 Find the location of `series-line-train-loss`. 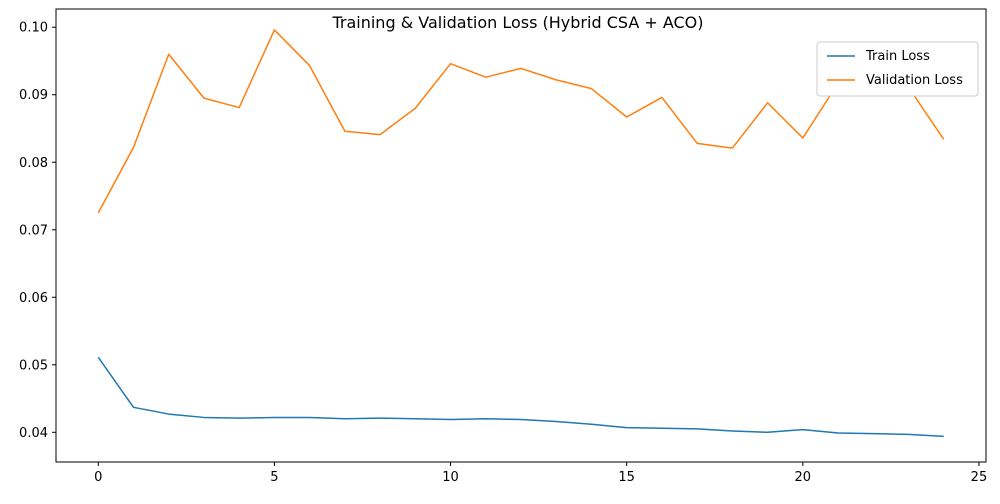

series-line-train-loss is located at coordinates (520, 397).